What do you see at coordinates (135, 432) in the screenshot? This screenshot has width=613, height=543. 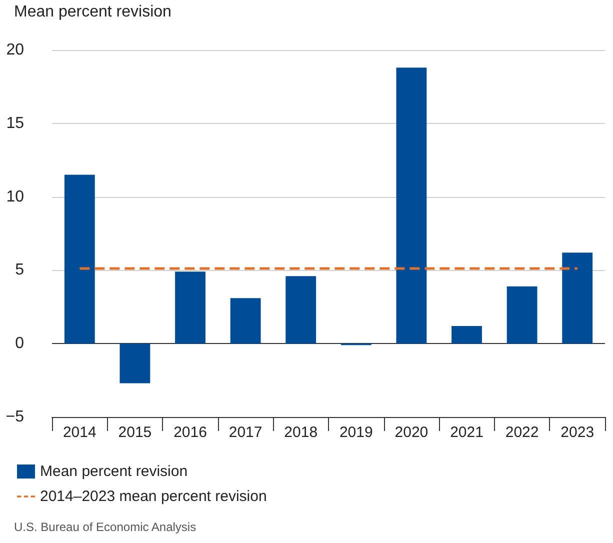 I see `x-tick-label: 2015` at bounding box center [135, 432].